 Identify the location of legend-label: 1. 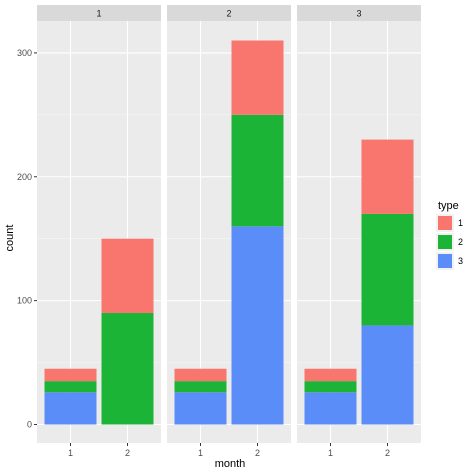
(460, 223).